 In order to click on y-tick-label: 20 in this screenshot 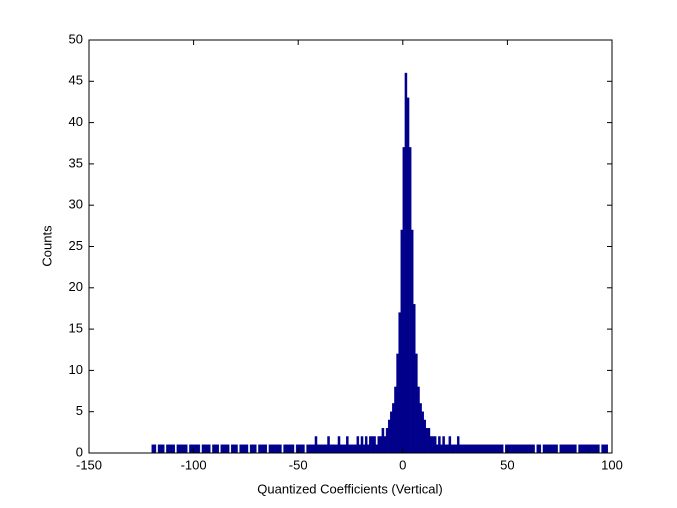, I will do `click(76, 286)`.